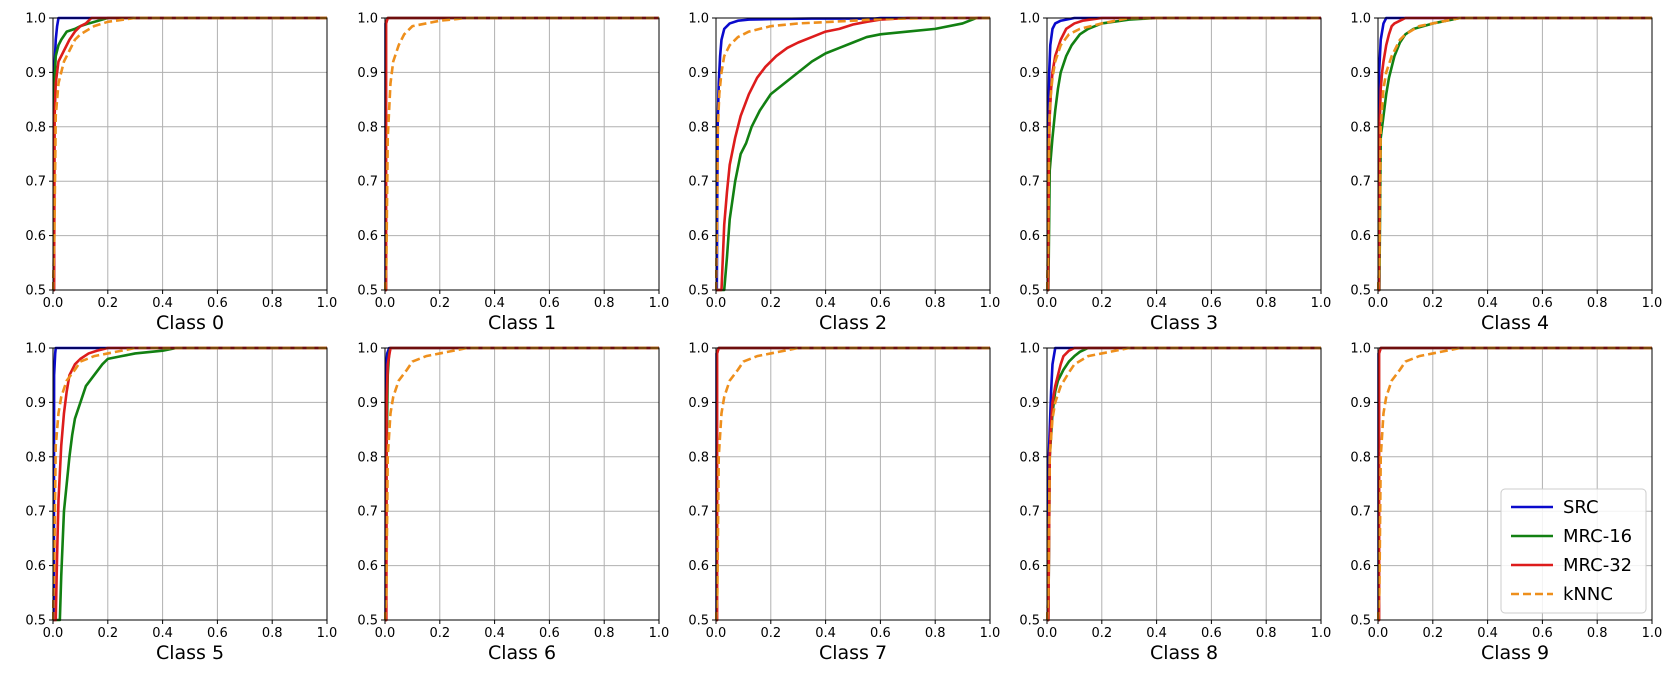 This screenshot has height=675, width=1670. Describe the element at coordinates (1573, 551) in the screenshot. I see `legend-box` at that location.